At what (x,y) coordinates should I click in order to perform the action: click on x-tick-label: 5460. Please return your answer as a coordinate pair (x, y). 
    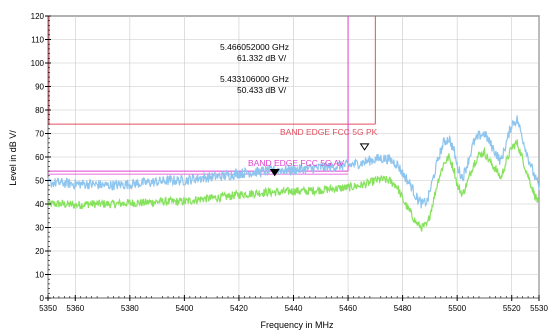
    Looking at the image, I should click on (348, 308).